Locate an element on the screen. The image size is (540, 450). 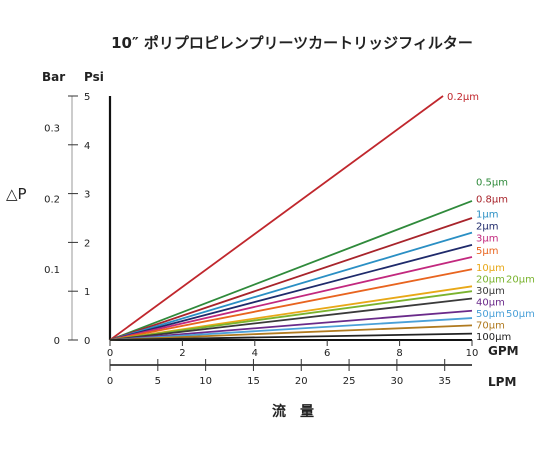
bar-tick-label: 0.1 is located at coordinates (52, 270).